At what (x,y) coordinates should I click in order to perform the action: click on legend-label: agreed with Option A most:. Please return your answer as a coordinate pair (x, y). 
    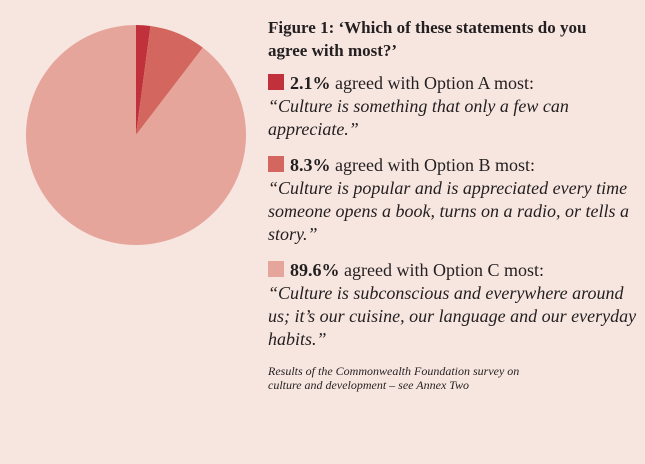
    Looking at the image, I should click on (434, 83).